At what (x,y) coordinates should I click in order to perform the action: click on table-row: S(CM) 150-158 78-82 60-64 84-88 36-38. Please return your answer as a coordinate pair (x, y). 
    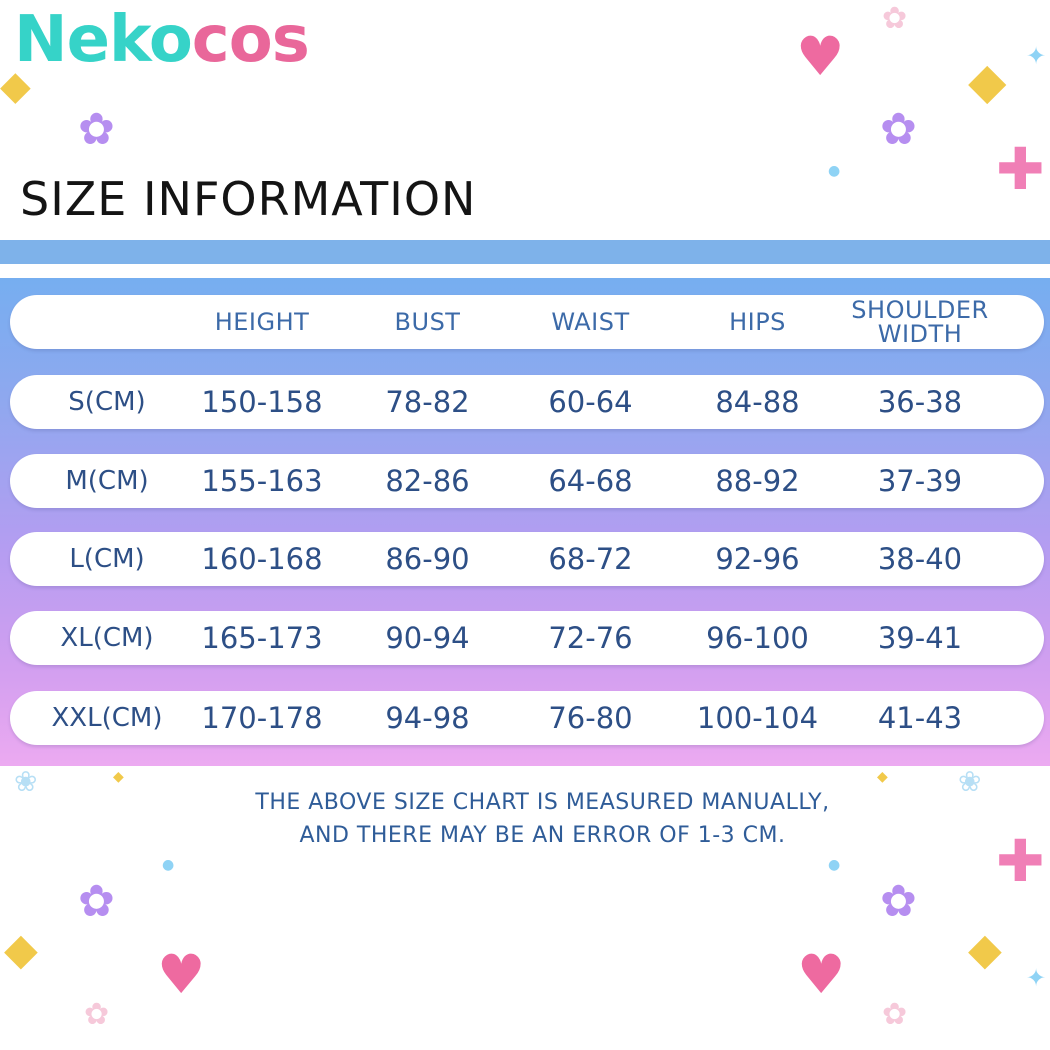
    Looking at the image, I should click on (527, 402).